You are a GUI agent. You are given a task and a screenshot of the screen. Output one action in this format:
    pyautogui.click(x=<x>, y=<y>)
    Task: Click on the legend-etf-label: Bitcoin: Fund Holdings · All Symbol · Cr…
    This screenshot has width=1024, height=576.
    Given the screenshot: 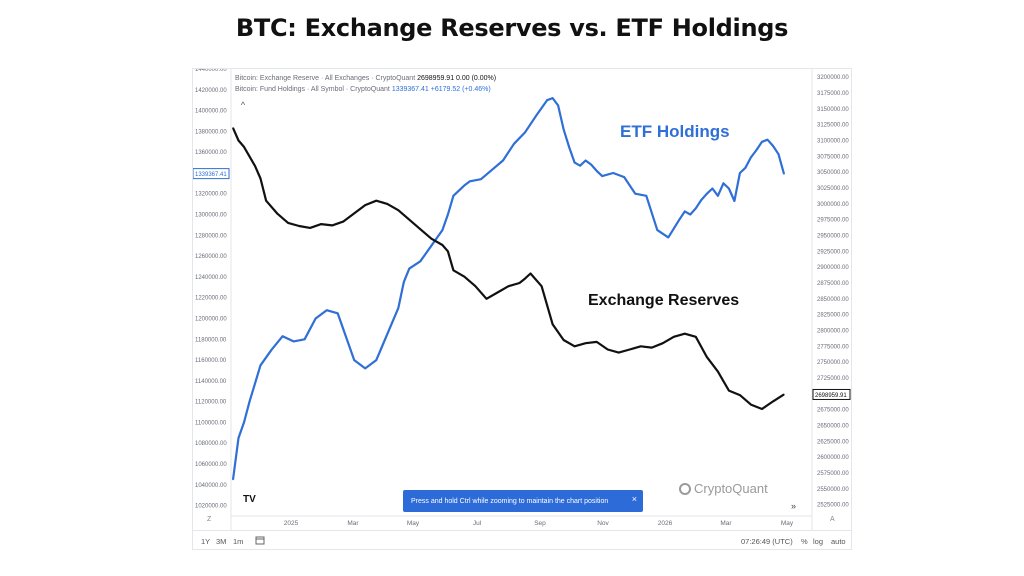 What is the action you would take?
    pyautogui.click(x=312, y=89)
    